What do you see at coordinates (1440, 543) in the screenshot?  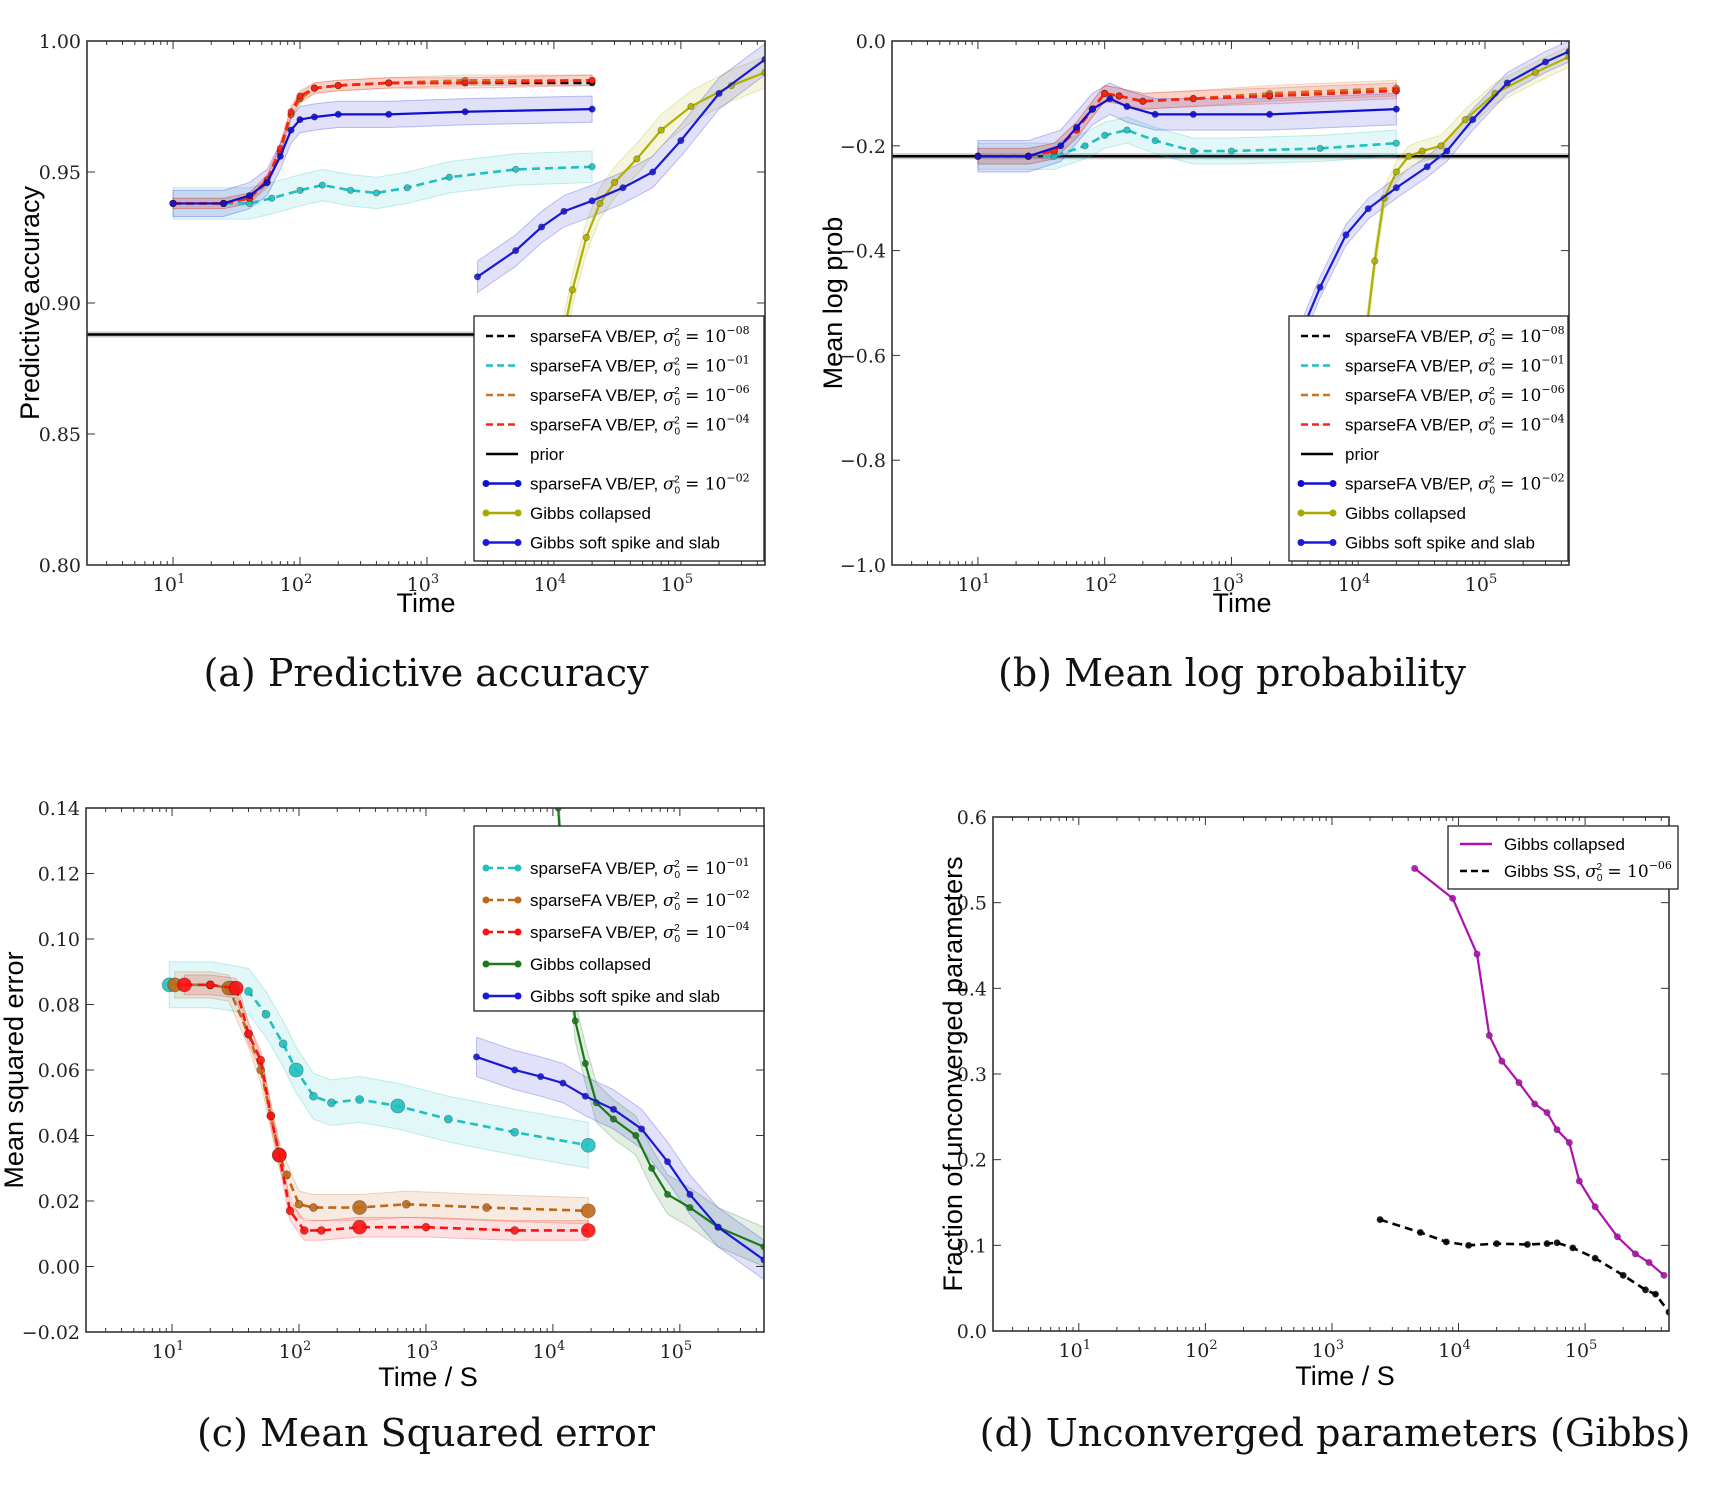 I see `legend-label: Gibbs soft spike and slab` at bounding box center [1440, 543].